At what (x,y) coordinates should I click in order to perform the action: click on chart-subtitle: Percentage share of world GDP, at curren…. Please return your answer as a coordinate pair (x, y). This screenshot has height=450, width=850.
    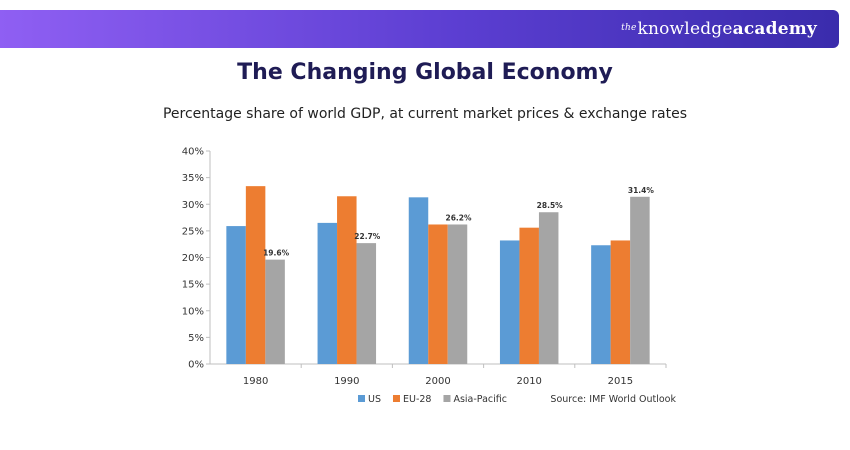
    Looking at the image, I should click on (425, 114).